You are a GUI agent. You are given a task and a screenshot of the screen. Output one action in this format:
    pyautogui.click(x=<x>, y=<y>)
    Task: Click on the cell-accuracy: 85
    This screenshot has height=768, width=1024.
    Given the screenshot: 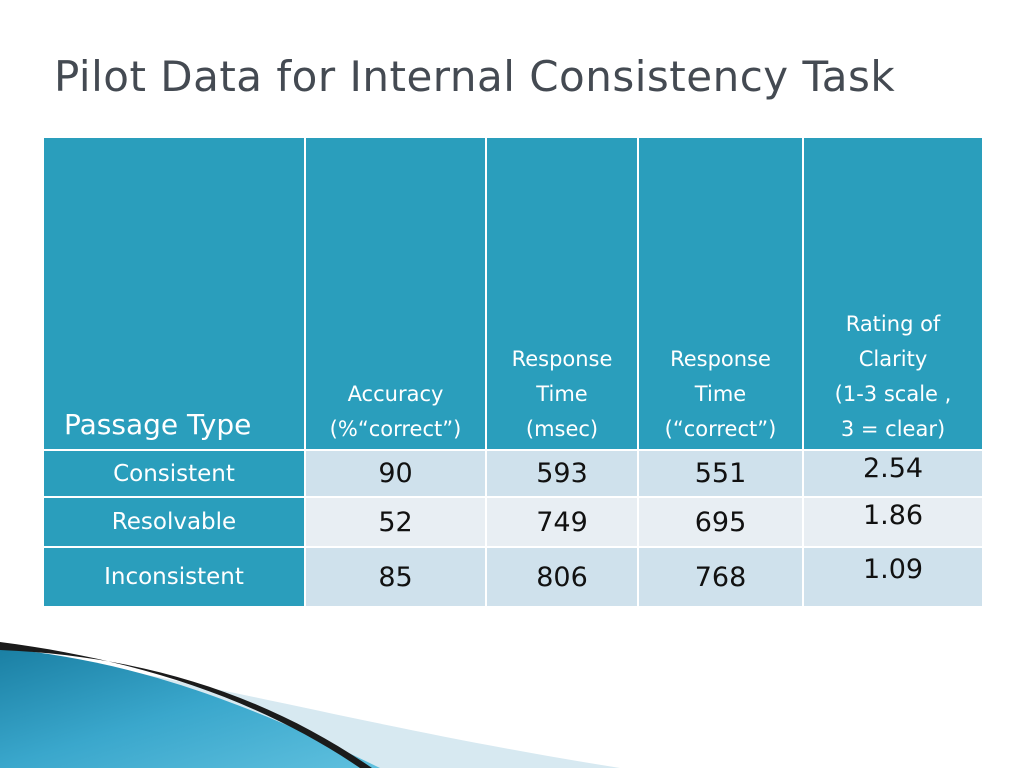 What is the action you would take?
    pyautogui.click(x=395, y=577)
    